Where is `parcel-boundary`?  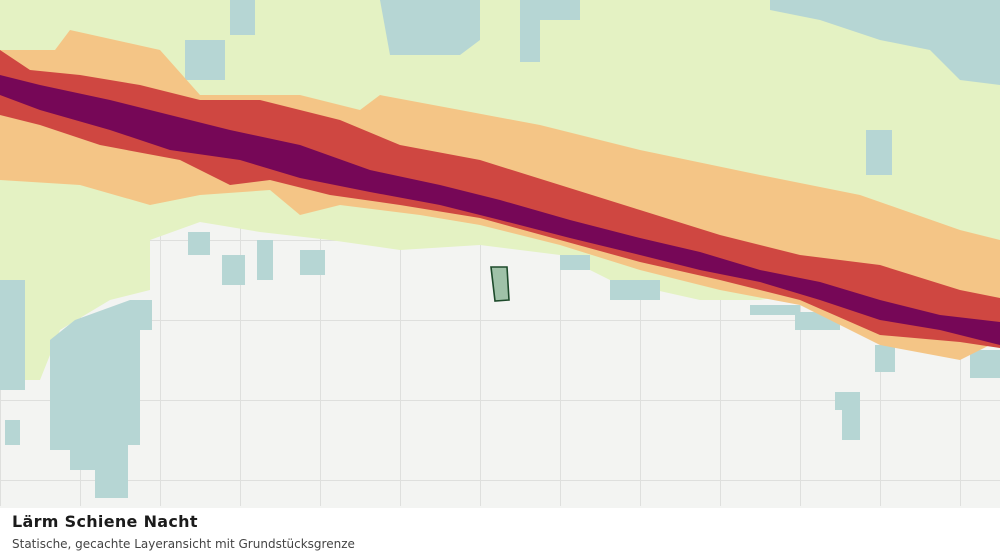
parcel-boundary is located at coordinates (500, 284).